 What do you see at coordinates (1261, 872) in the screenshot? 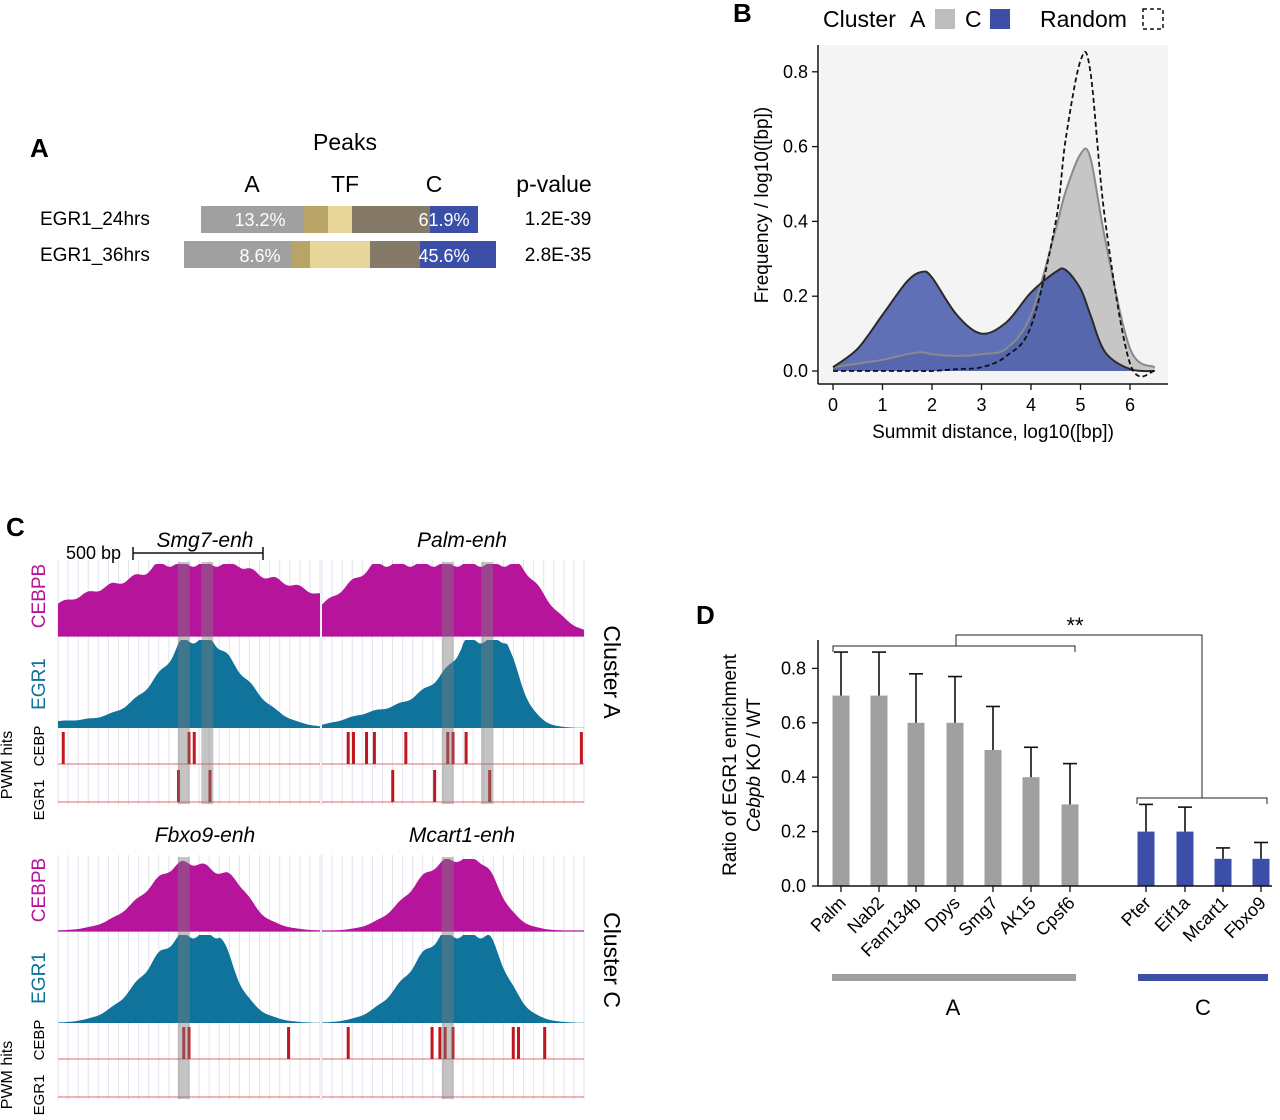
I see `bar-fbxo9` at bounding box center [1261, 872].